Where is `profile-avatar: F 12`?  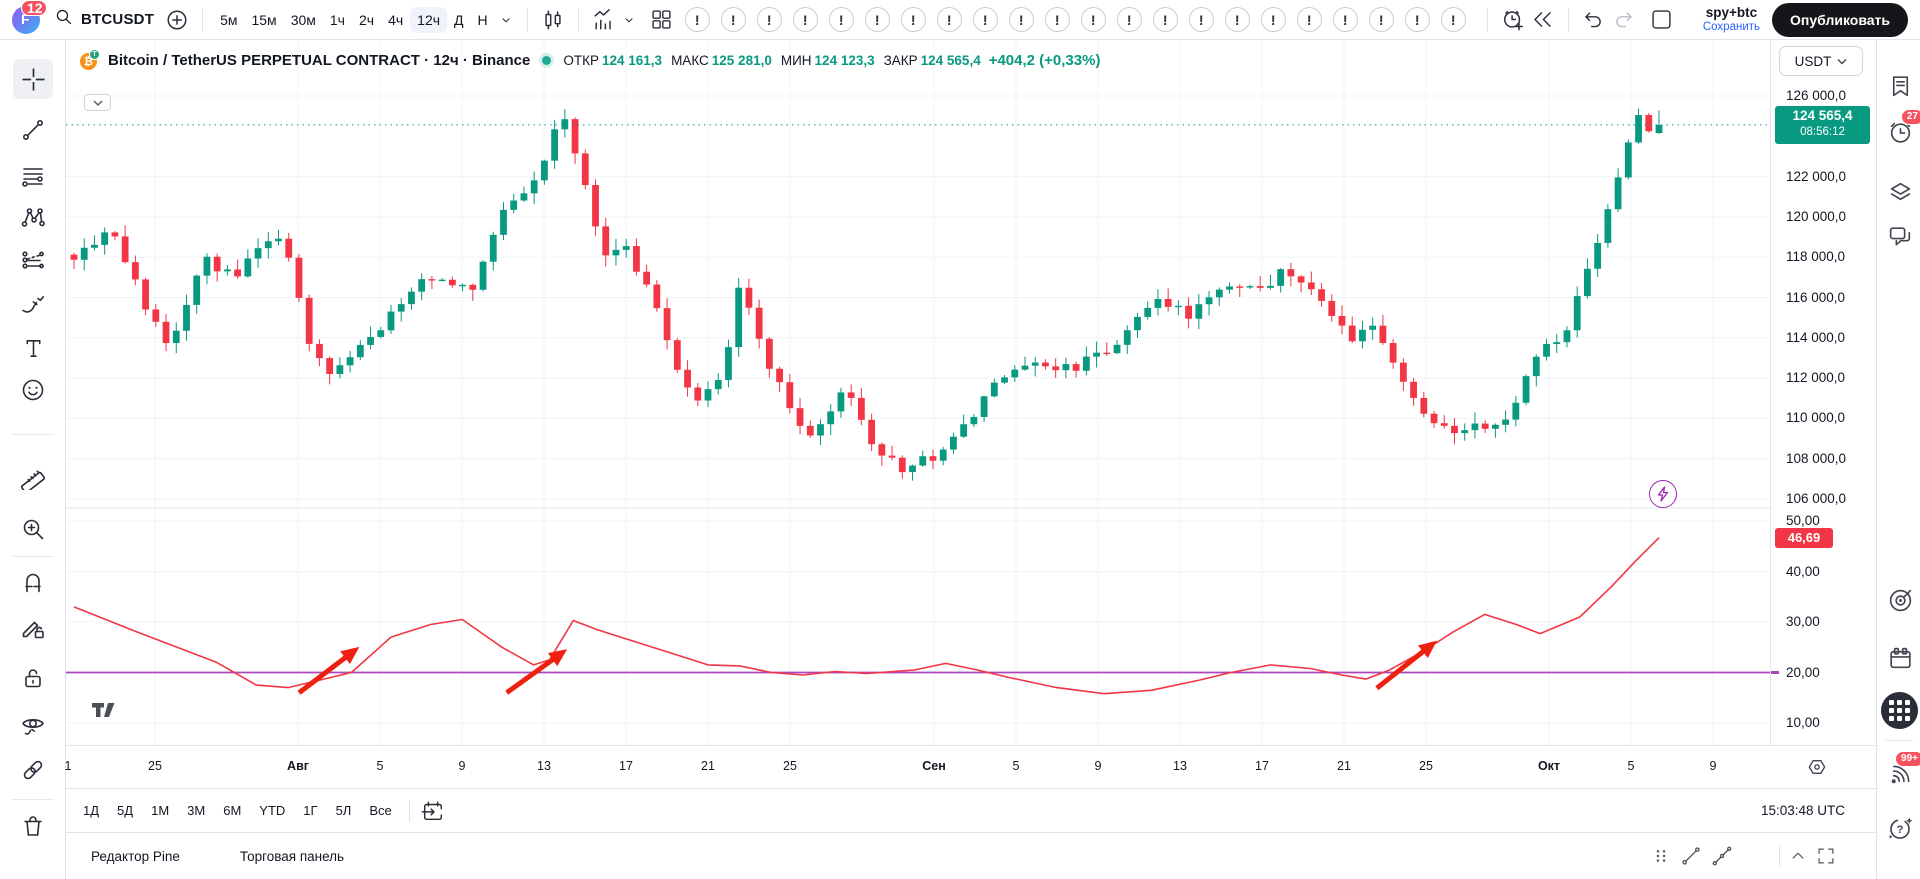
profile-avatar: F 12 is located at coordinates (29, 17).